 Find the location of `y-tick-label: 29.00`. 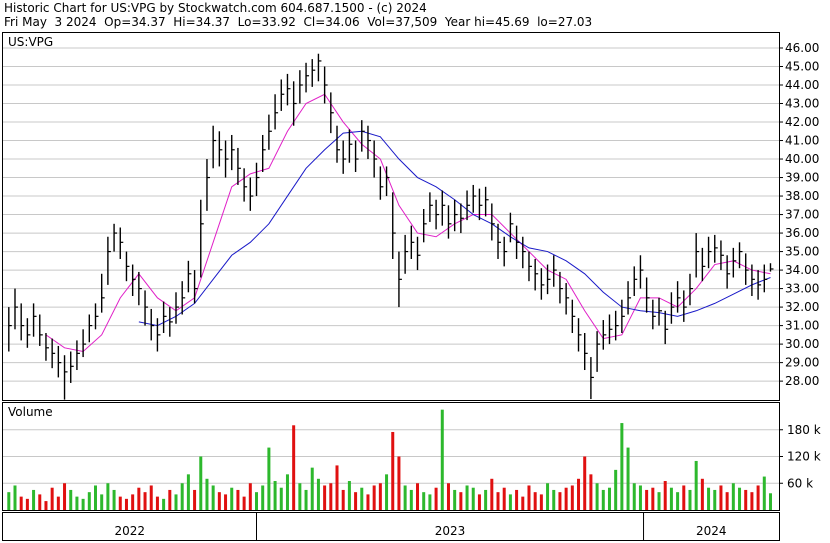

y-tick-label: 29.00 is located at coordinates (802, 363).